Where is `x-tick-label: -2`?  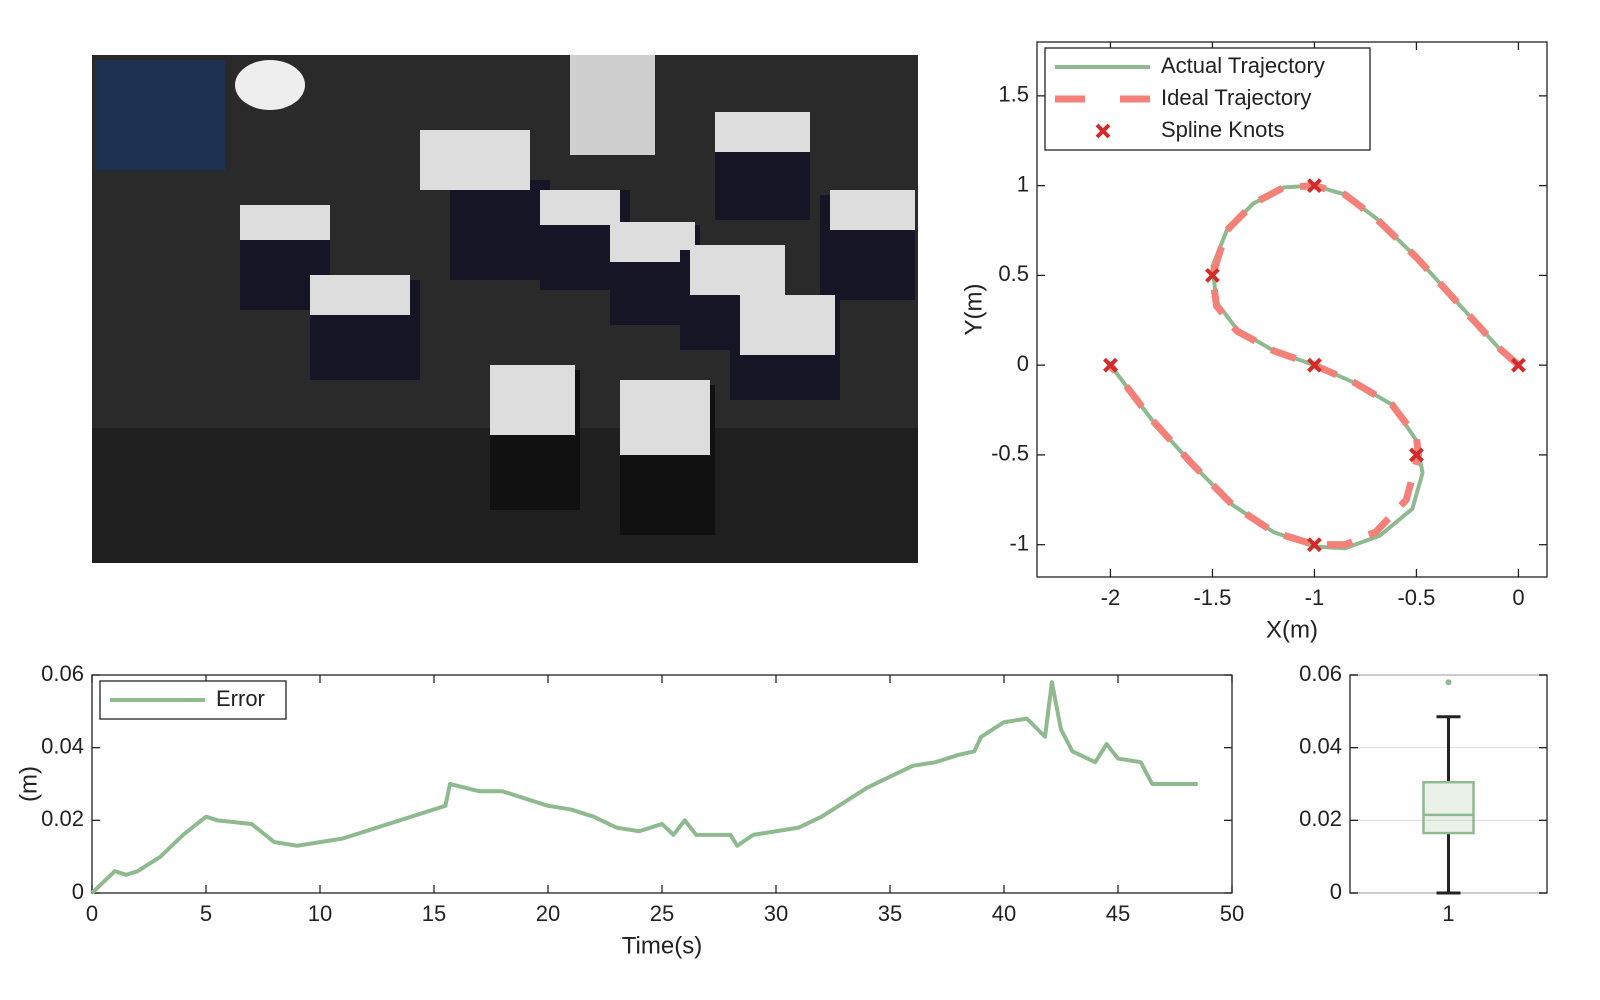
x-tick-label: -2 is located at coordinates (1111, 597).